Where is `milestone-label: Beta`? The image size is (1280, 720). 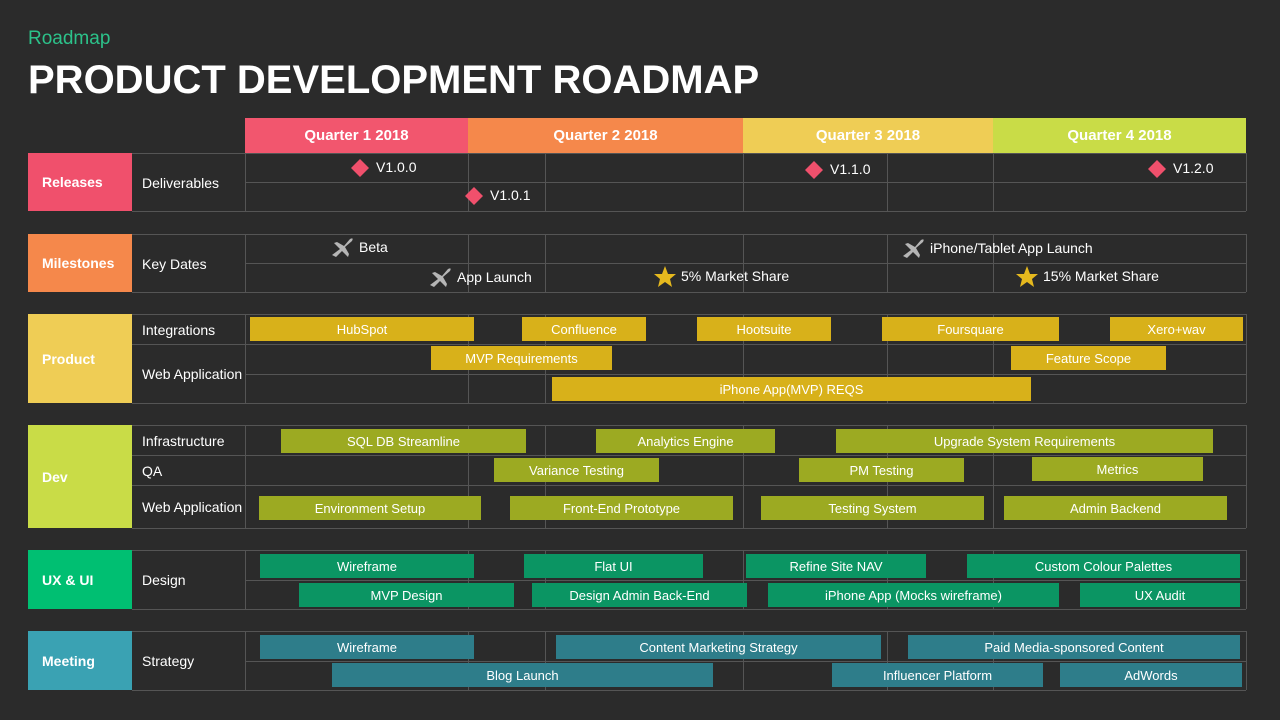 milestone-label: Beta is located at coordinates (373, 247).